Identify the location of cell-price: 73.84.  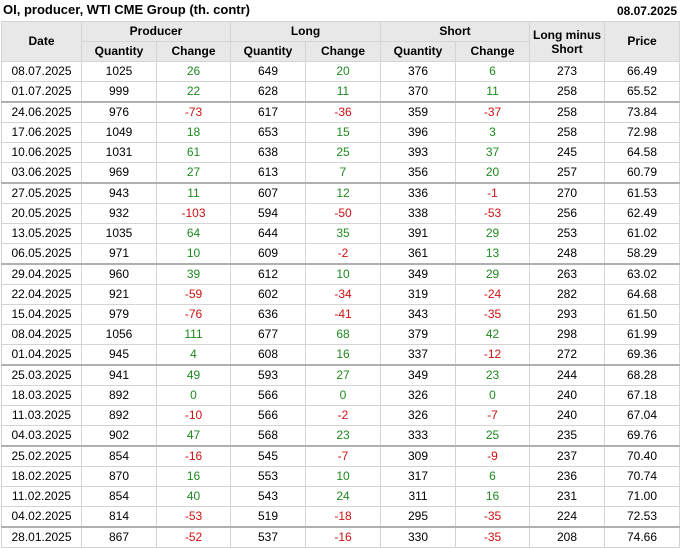
(642, 112).